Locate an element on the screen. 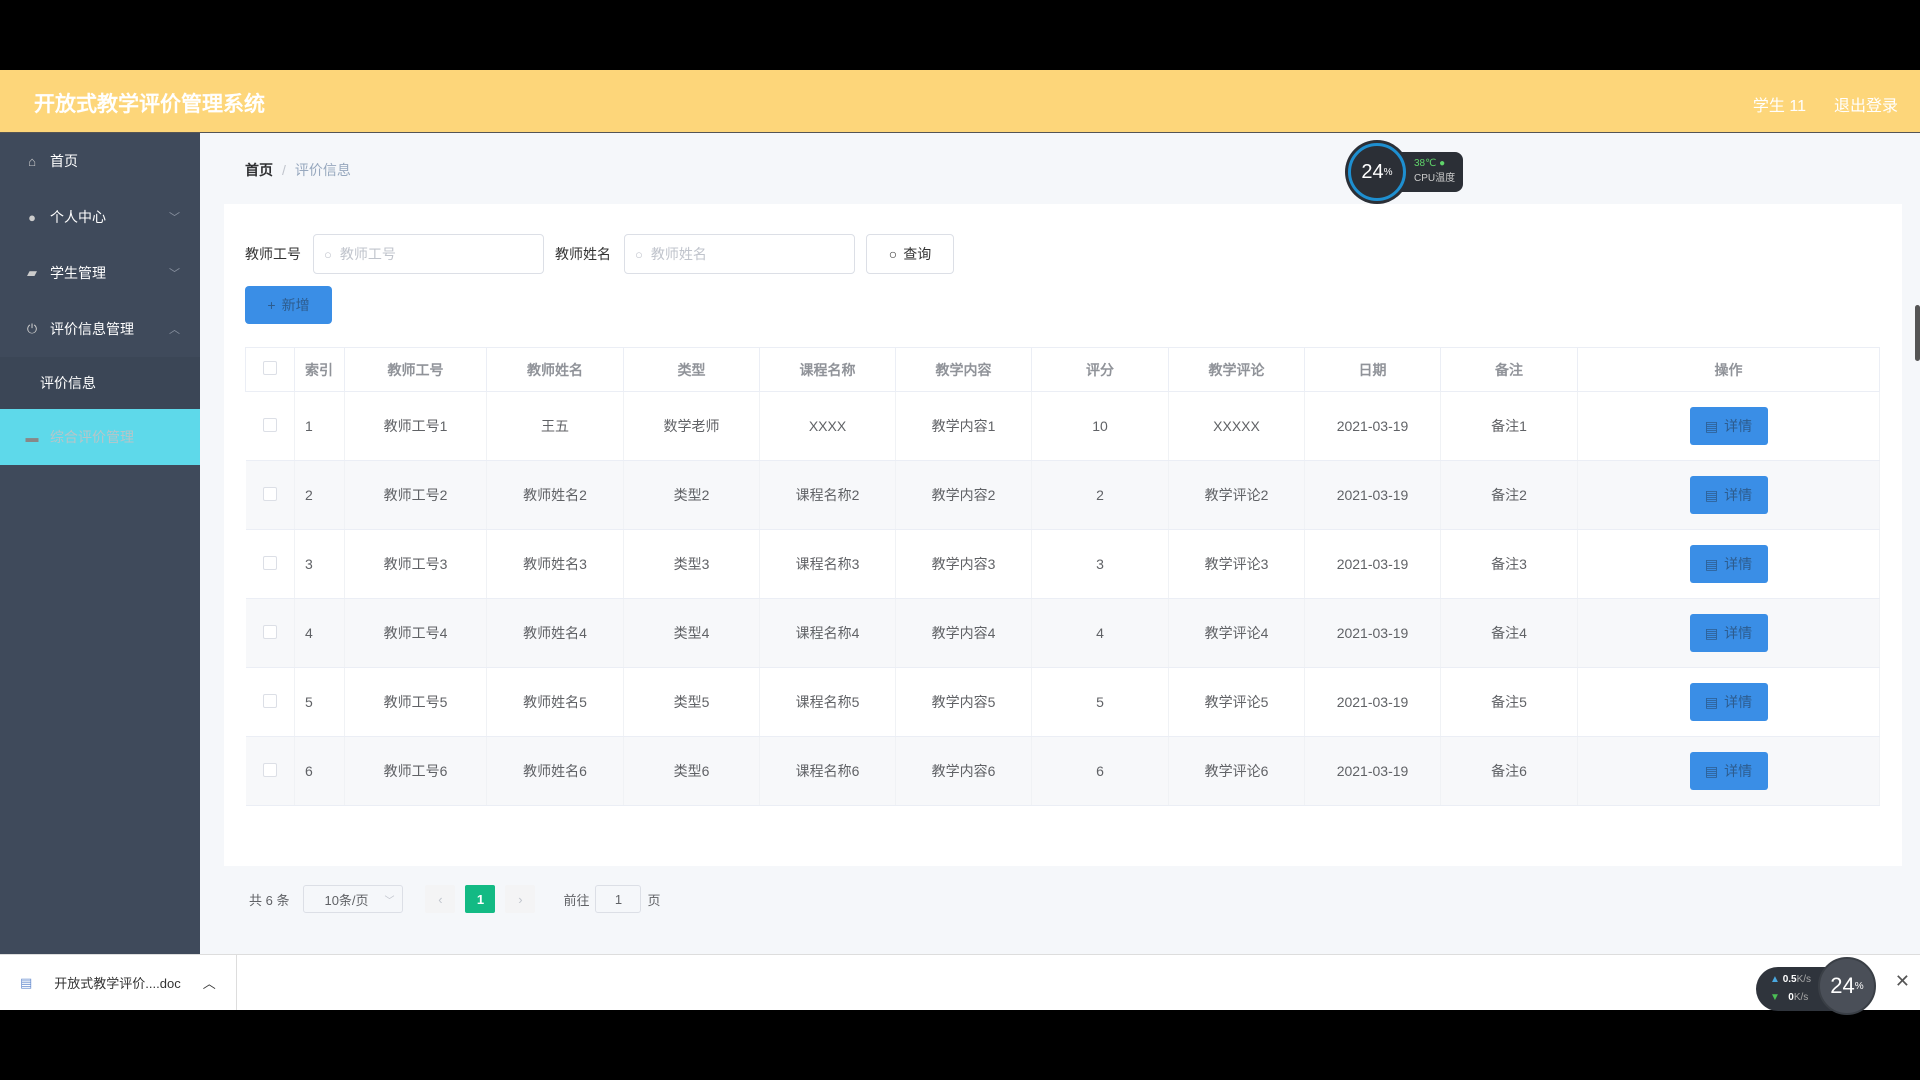 The image size is (1920, 1080). table-cell: 数学老师 is located at coordinates (691, 426).